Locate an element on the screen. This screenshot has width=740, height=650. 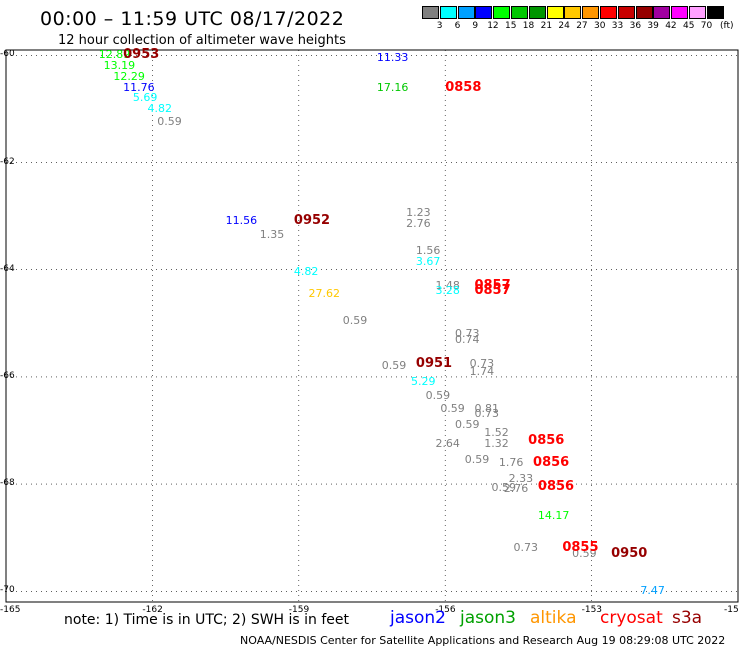
wave-height-label: 3.67 is located at coordinates (428, 261).